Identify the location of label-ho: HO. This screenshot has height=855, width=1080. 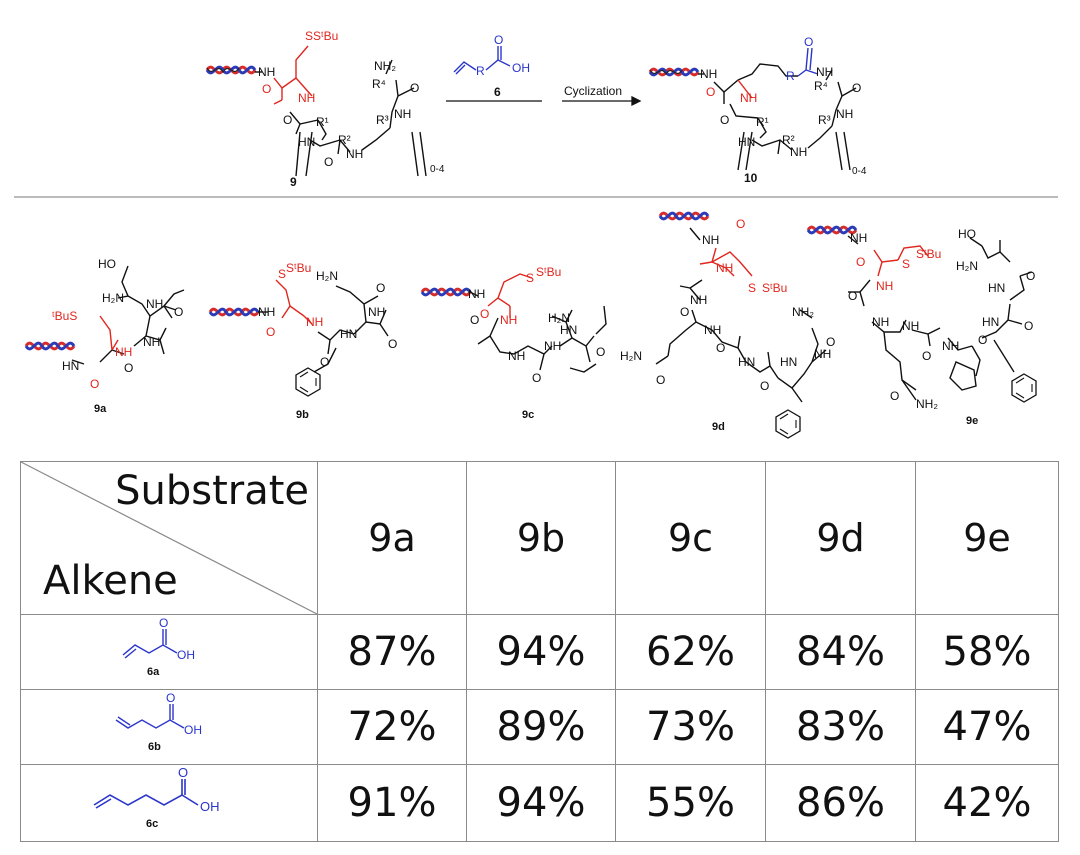
(107, 264).